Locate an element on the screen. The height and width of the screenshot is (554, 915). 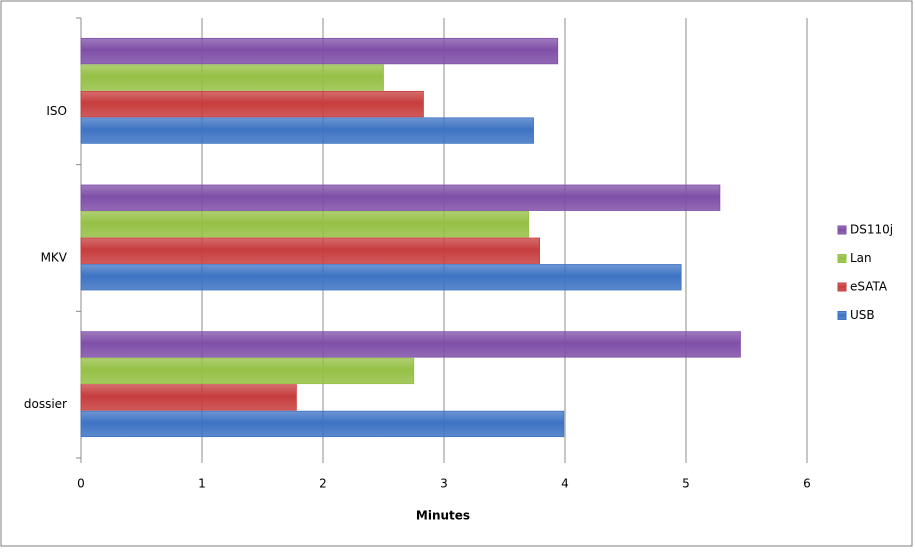
y-tick-label: ISO is located at coordinates (56, 111).